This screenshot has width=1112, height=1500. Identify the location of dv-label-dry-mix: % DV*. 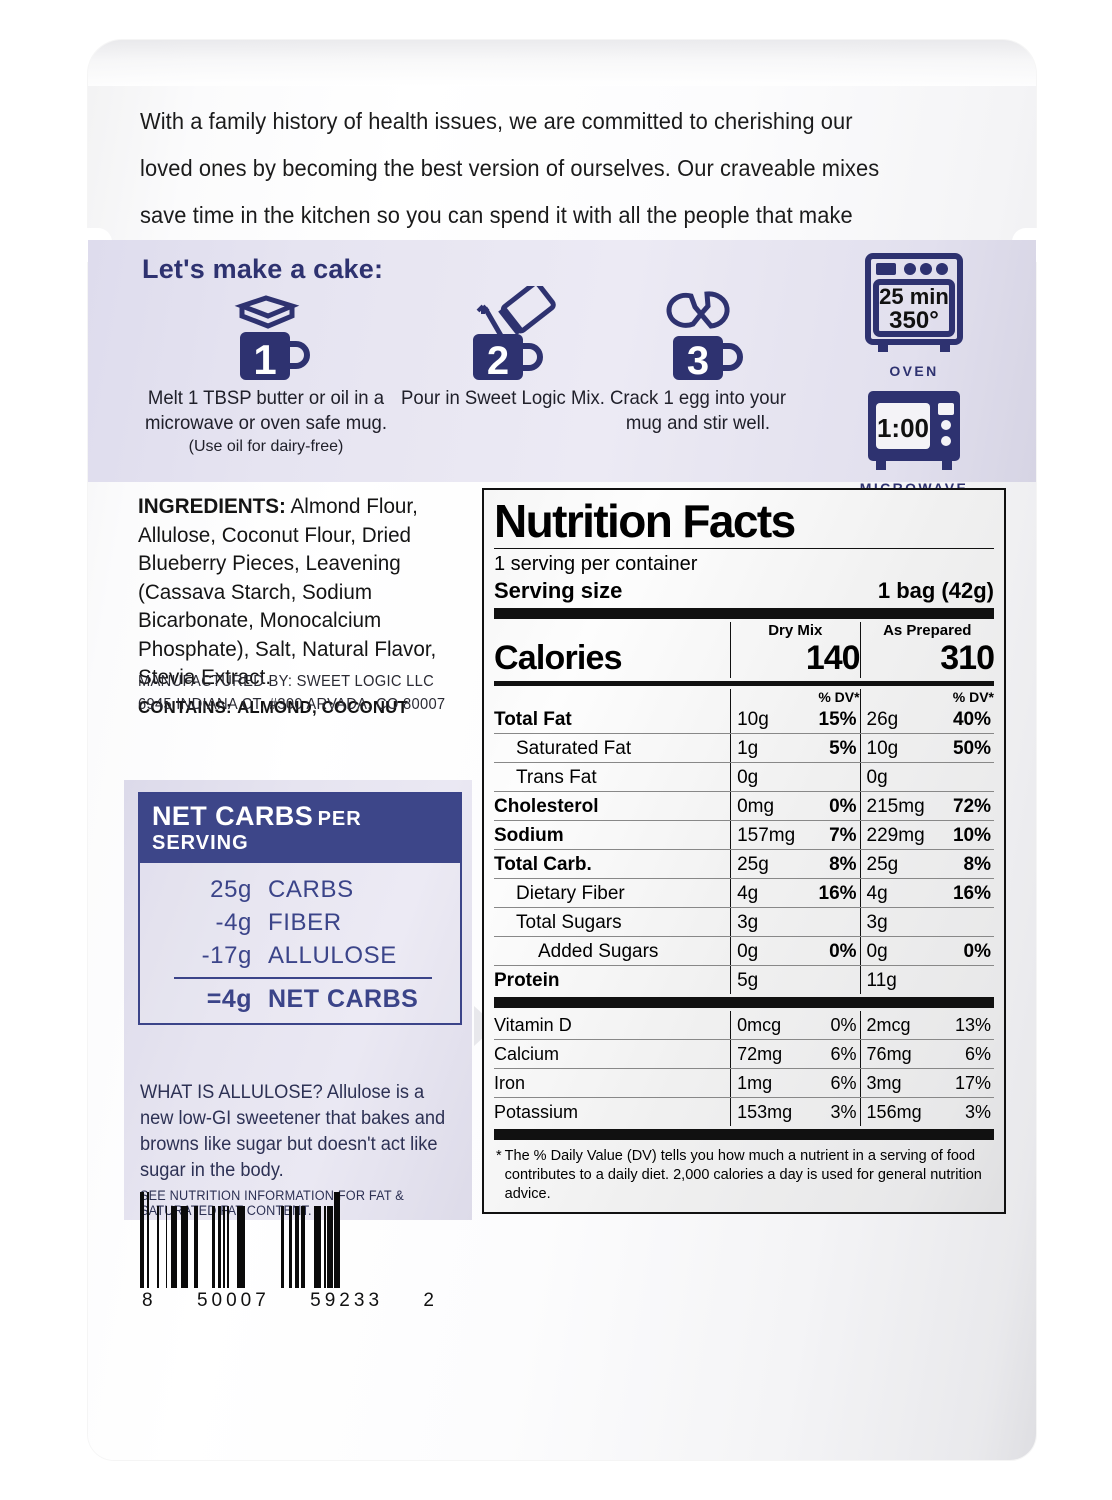
(839, 697).